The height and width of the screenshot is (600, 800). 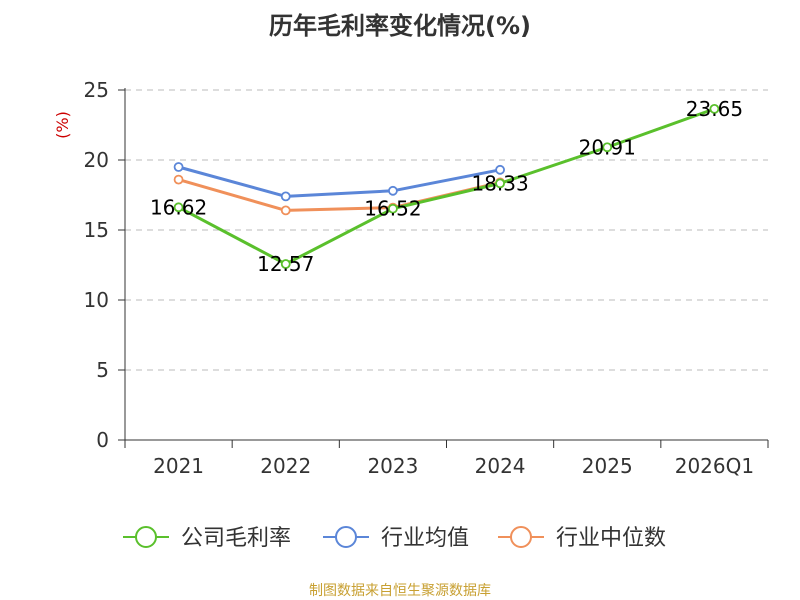 What do you see at coordinates (285, 466) in the screenshot?
I see `x-tick-label-2022: 2022` at bounding box center [285, 466].